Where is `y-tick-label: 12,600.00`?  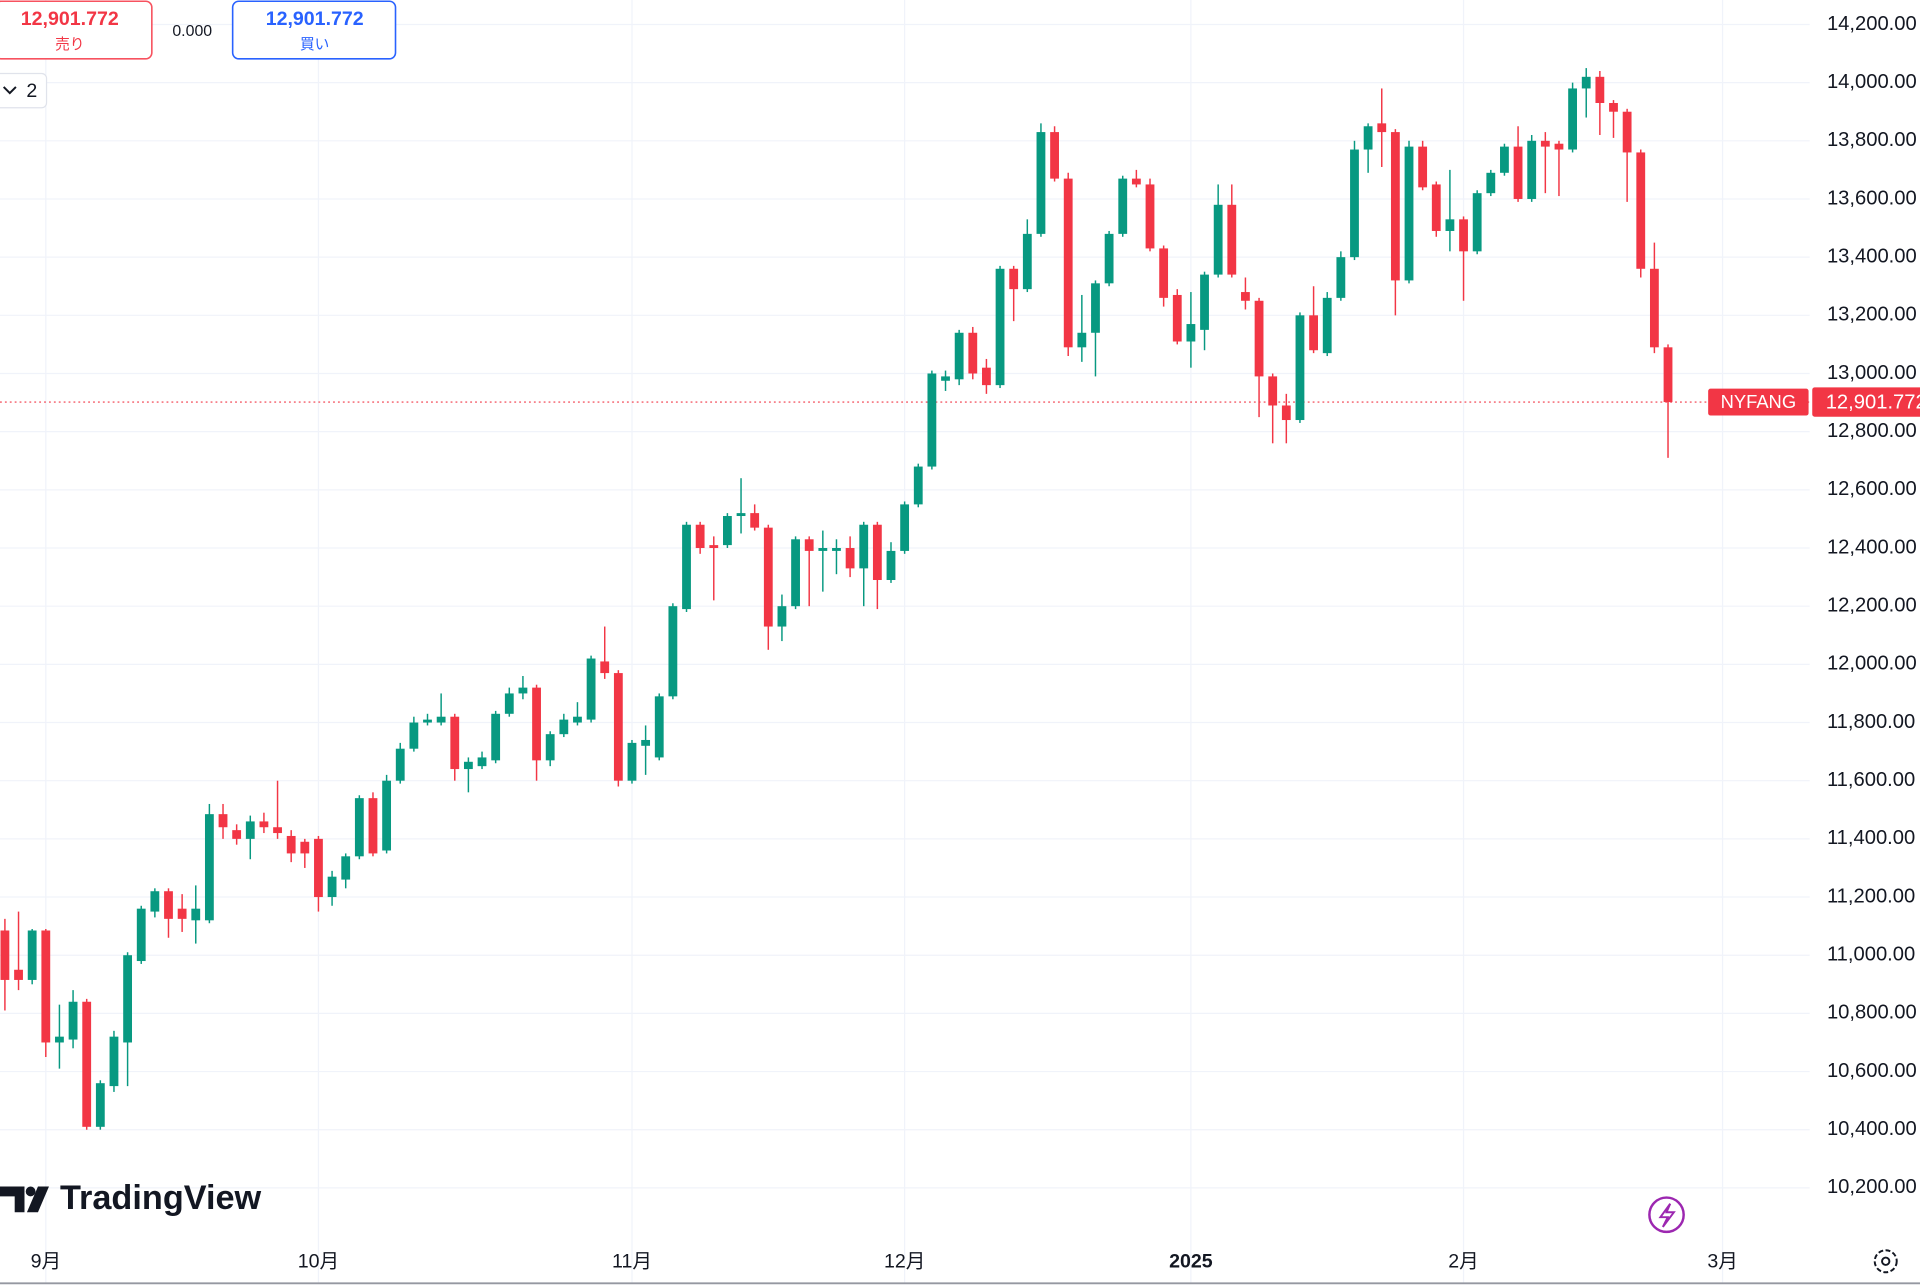 y-tick-label: 12,600.00 is located at coordinates (1872, 489).